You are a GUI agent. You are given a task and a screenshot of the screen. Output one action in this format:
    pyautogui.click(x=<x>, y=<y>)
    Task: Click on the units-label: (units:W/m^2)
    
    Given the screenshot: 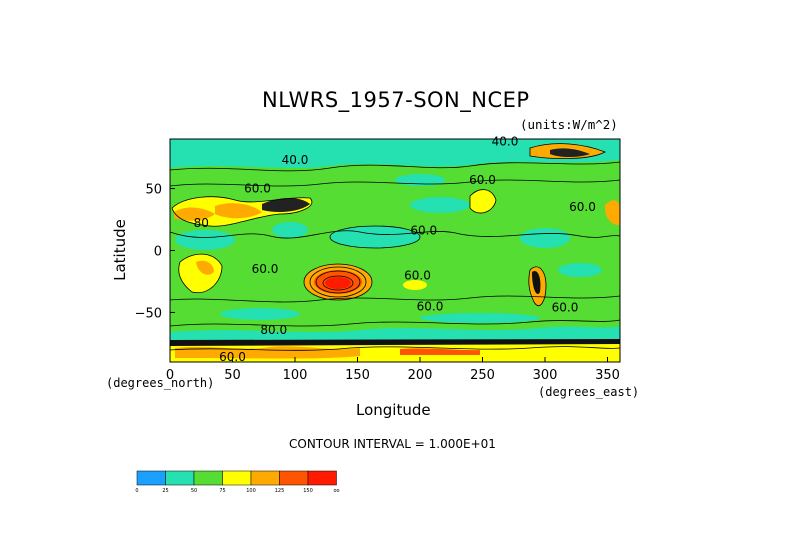 What is the action you would take?
    pyautogui.click(x=569, y=124)
    